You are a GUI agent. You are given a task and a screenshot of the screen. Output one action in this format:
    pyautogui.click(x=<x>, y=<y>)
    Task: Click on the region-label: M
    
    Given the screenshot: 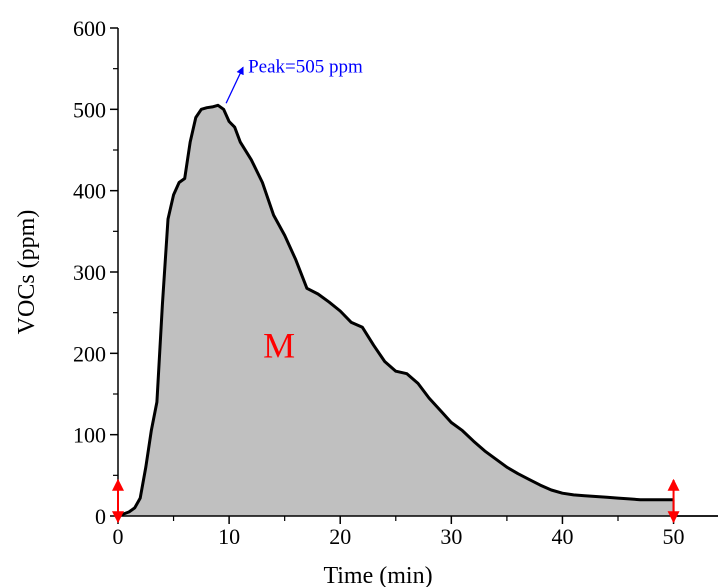 What is the action you would take?
    pyautogui.click(x=279, y=345)
    